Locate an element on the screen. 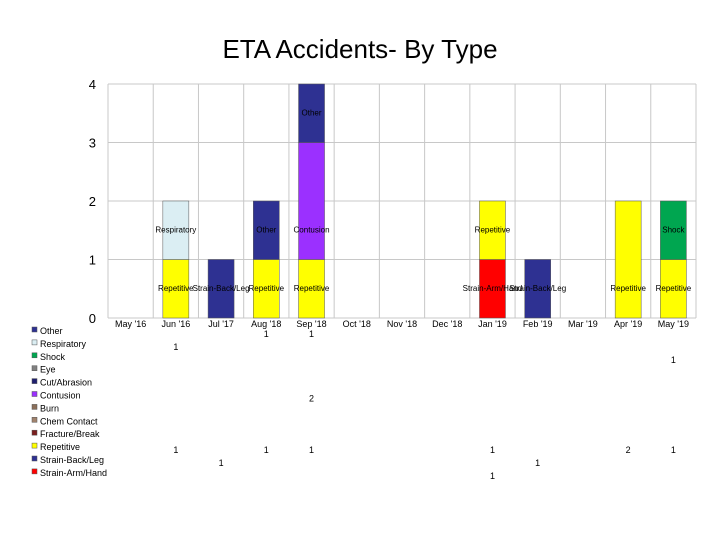 This screenshot has width=720, height=540. x-tick-label: Aug '18 is located at coordinates (266, 324).